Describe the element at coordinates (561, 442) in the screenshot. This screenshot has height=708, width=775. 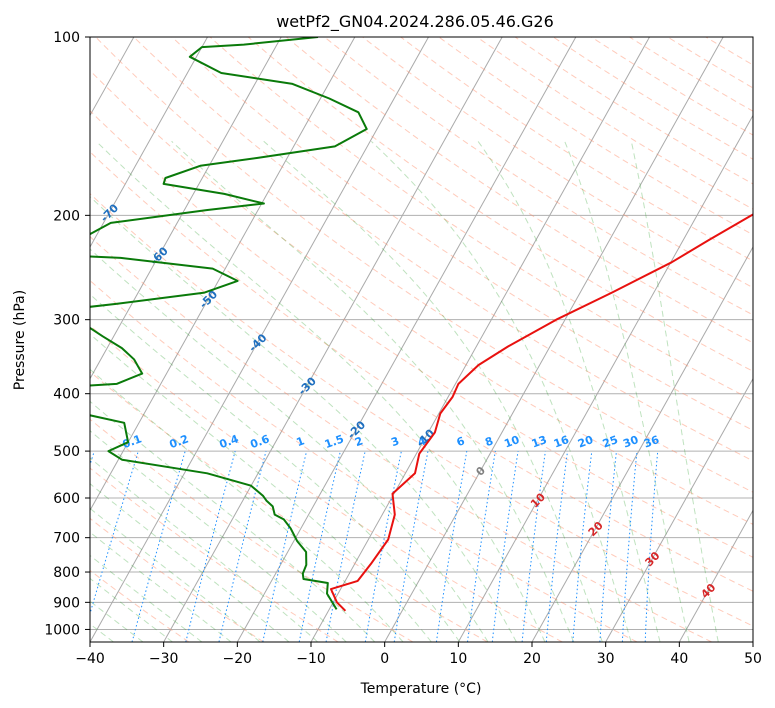
I see `mixing-ratio-label: 16` at that location.